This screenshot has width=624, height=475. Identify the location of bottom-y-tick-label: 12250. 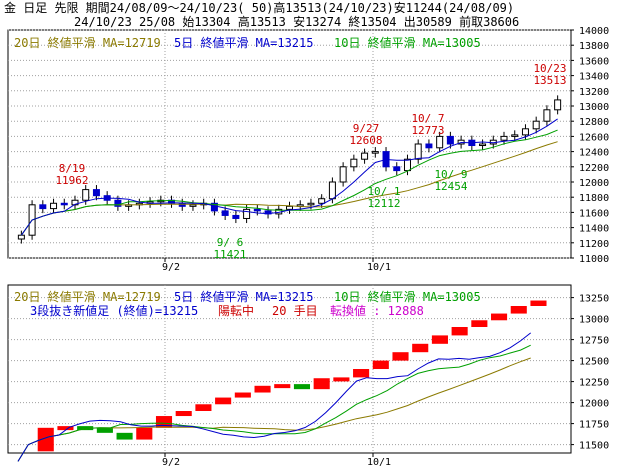
(594, 383).